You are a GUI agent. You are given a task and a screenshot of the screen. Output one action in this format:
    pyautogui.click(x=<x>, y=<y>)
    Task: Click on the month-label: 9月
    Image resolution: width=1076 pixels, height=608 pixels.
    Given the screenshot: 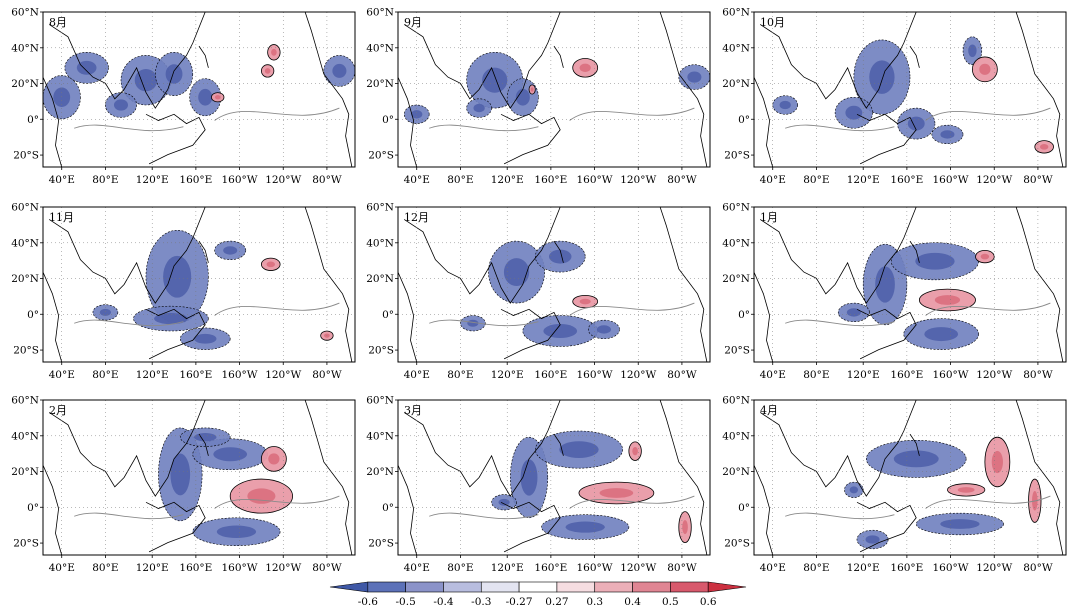 What is the action you would take?
    pyautogui.click(x=413, y=22)
    